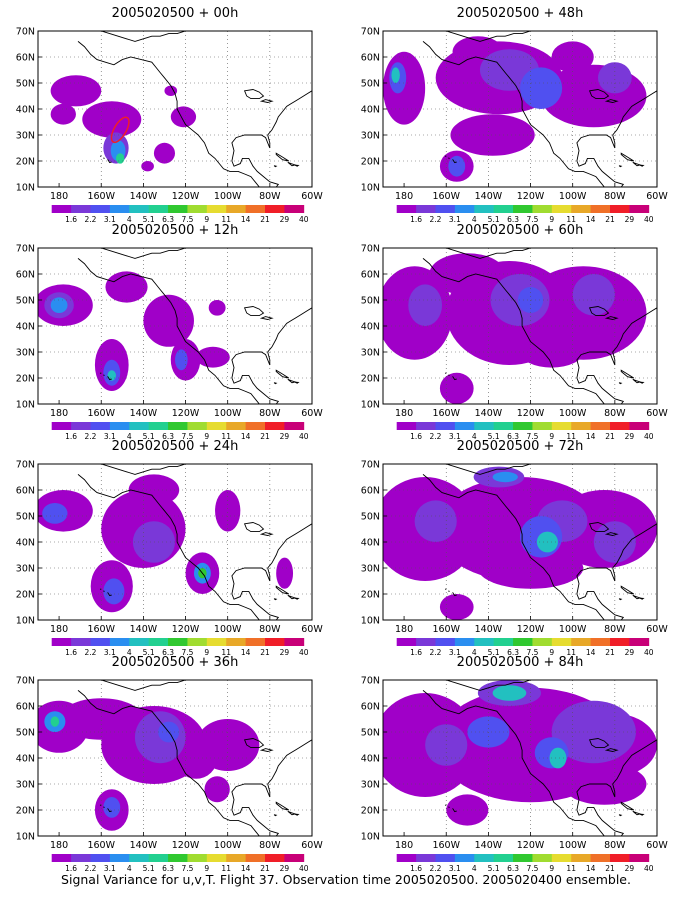  I want to click on colorbar-label: 3.1, so click(110, 219).